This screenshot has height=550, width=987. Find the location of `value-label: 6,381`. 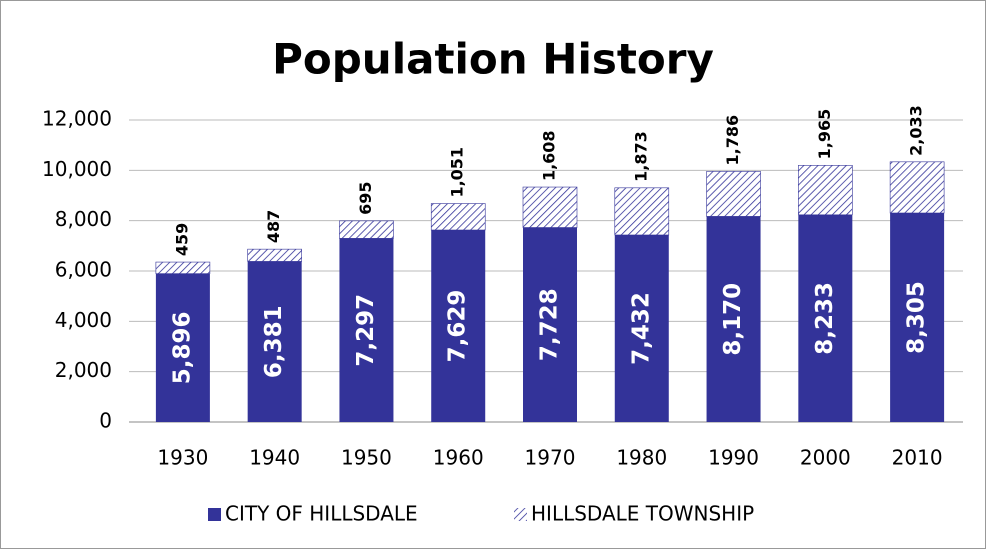

value-label: 6,381 is located at coordinates (274, 341).